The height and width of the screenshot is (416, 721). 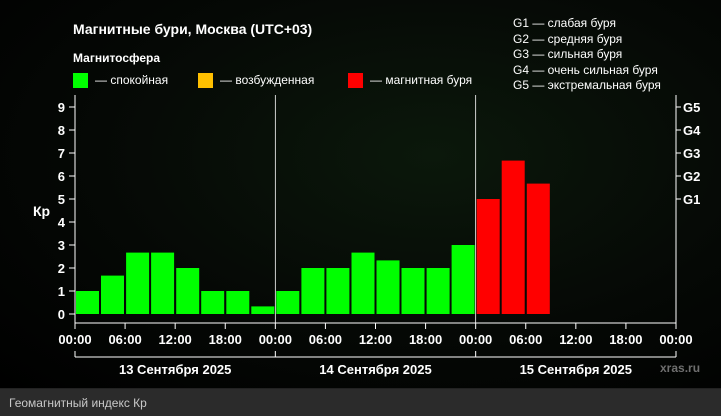 What do you see at coordinates (42, 211) in the screenshot?
I see `y-axis-label: Кр` at bounding box center [42, 211].